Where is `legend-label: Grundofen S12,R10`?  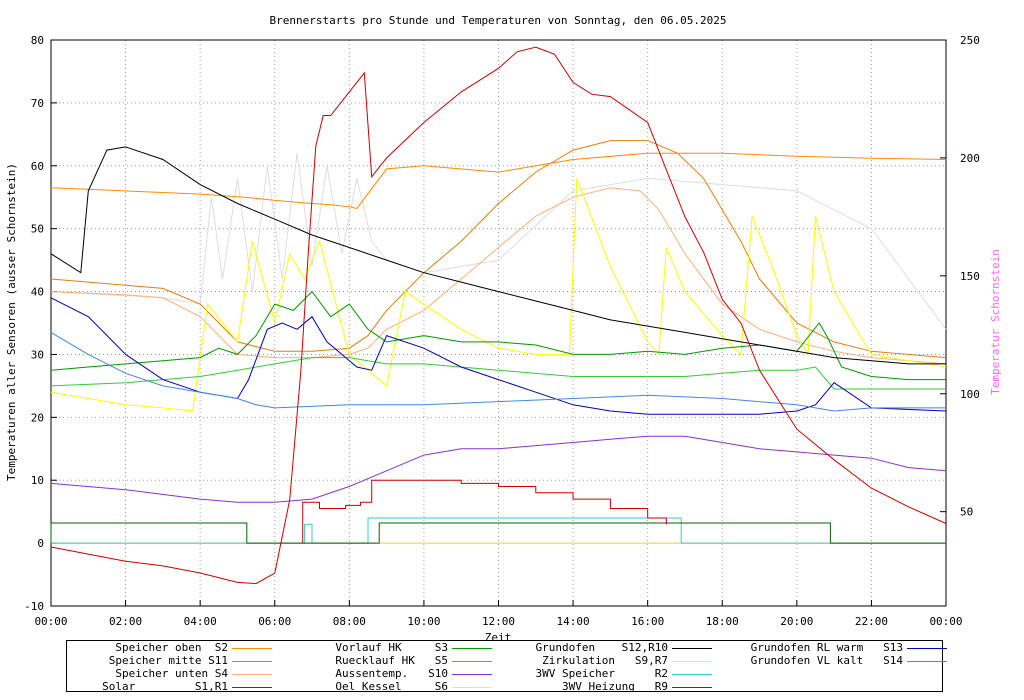
legend-label: Grundofen S12,R10 is located at coordinates (601, 647).